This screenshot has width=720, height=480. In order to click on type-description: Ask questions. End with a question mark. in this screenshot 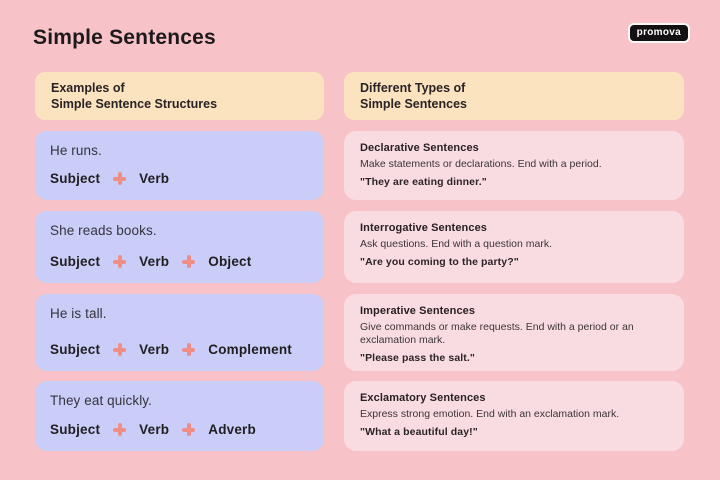, I will do `click(456, 244)`.